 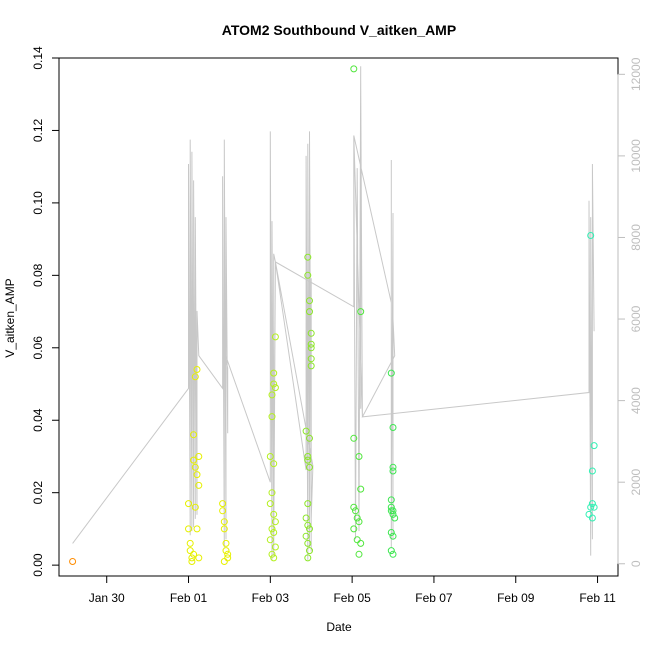 I want to click on y-axis-label: V_aitken_AMP, so click(x=10, y=317).